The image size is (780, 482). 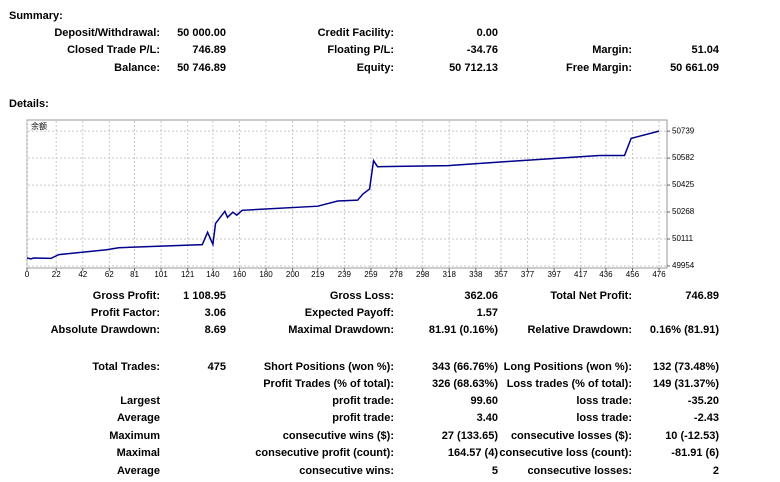 What do you see at coordinates (56, 274) in the screenshot?
I see `x-tick-label: 22` at bounding box center [56, 274].